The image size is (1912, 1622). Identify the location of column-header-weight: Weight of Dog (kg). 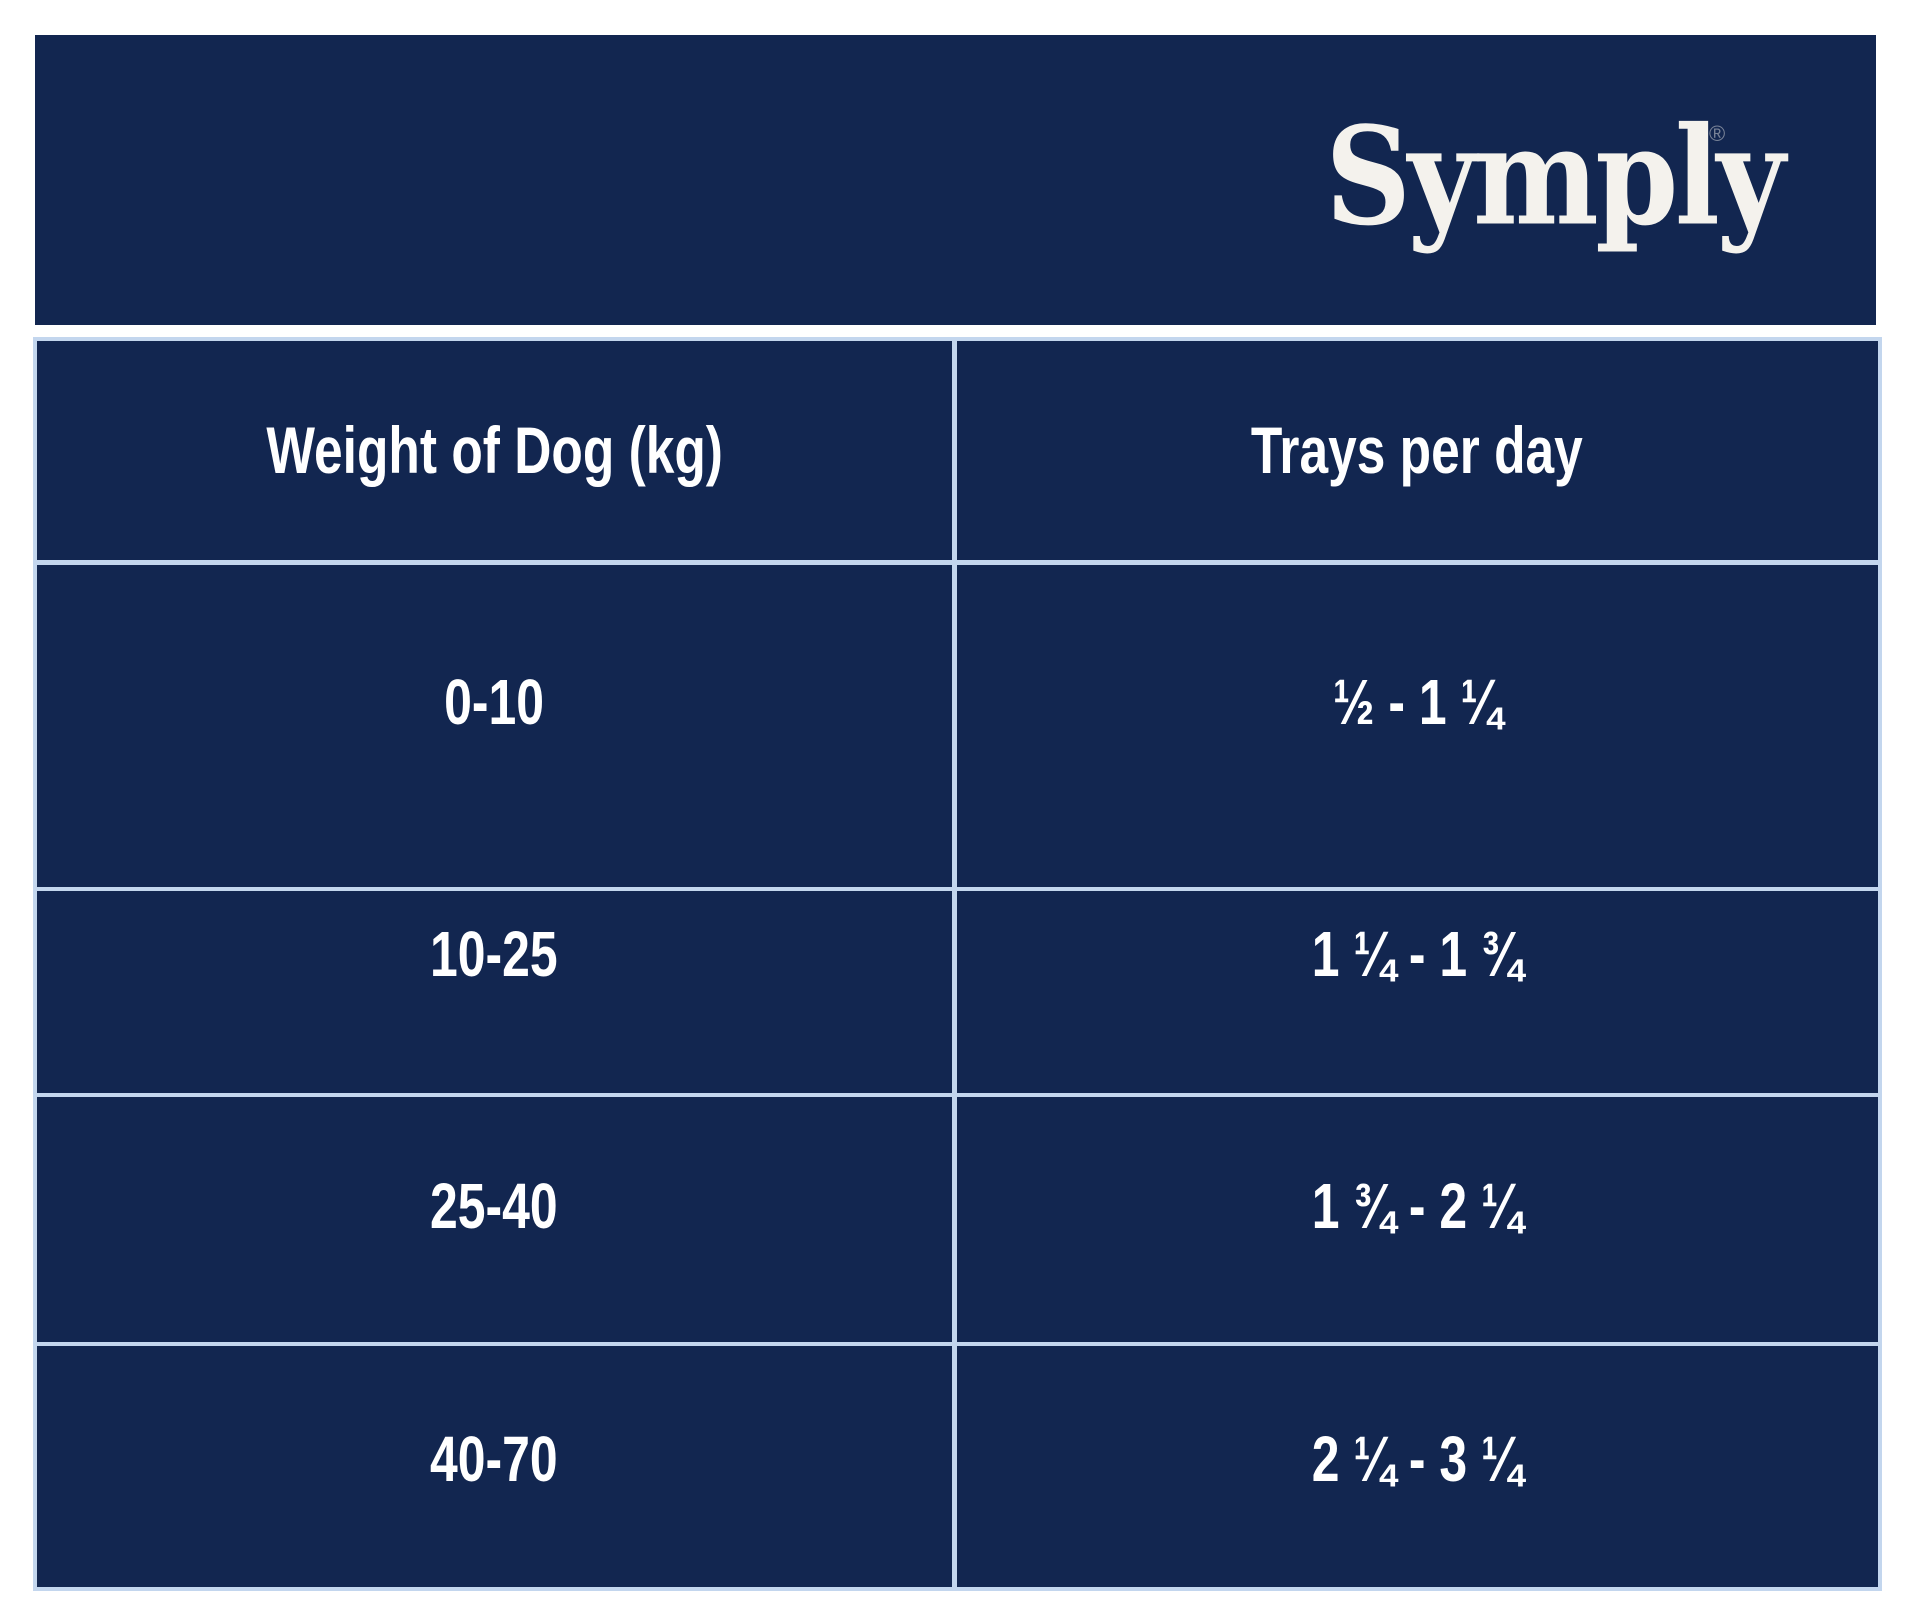
(497, 450).